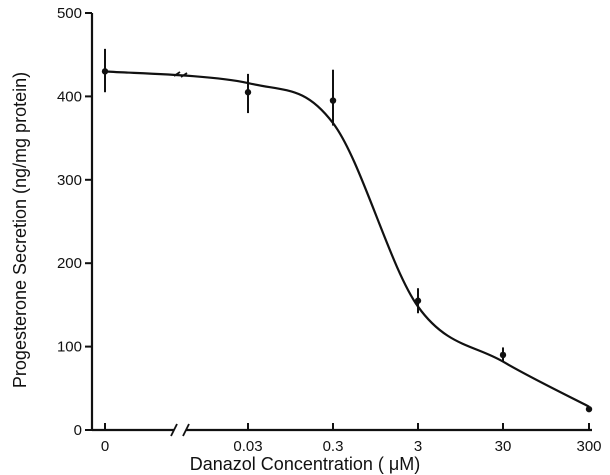 This screenshot has width=610, height=475. Describe the element at coordinates (69, 347) in the screenshot. I see `y-tick-label: 100` at that location.